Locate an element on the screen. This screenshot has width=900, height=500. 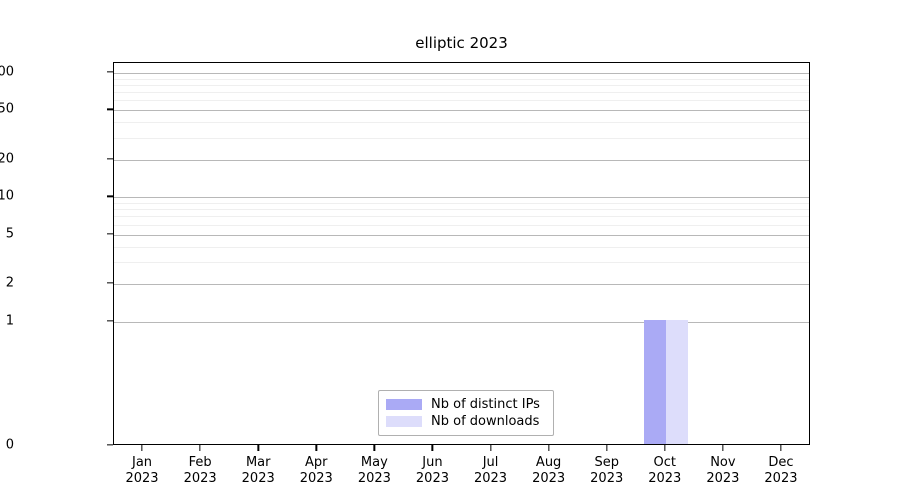
x-axis-tick-label: May 2023 is located at coordinates (374, 471).